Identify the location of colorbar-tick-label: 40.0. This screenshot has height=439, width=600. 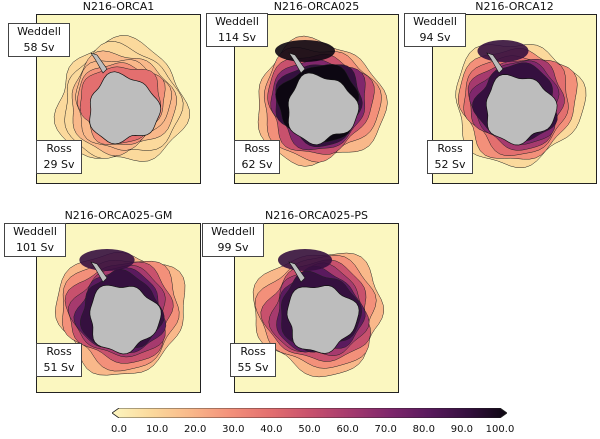
(271, 429).